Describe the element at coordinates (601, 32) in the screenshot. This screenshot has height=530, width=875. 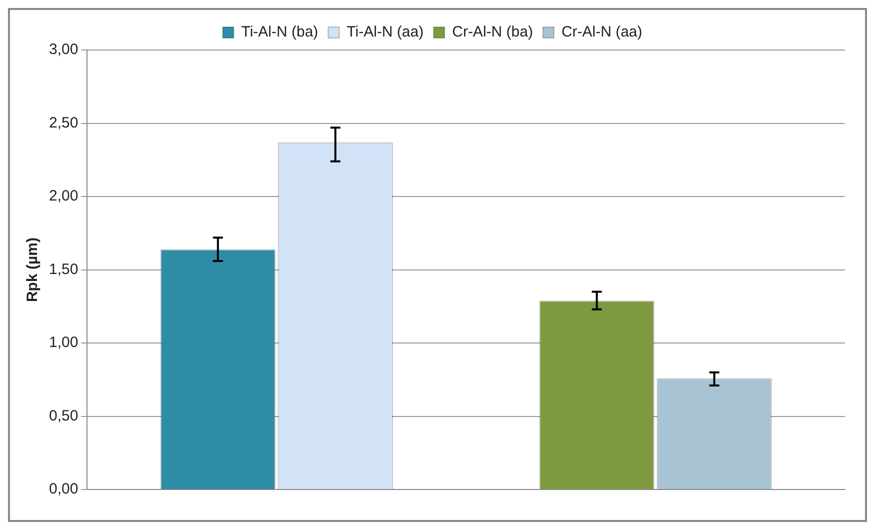
I see `legend-label: Cr-Al-N (aa)` at that location.